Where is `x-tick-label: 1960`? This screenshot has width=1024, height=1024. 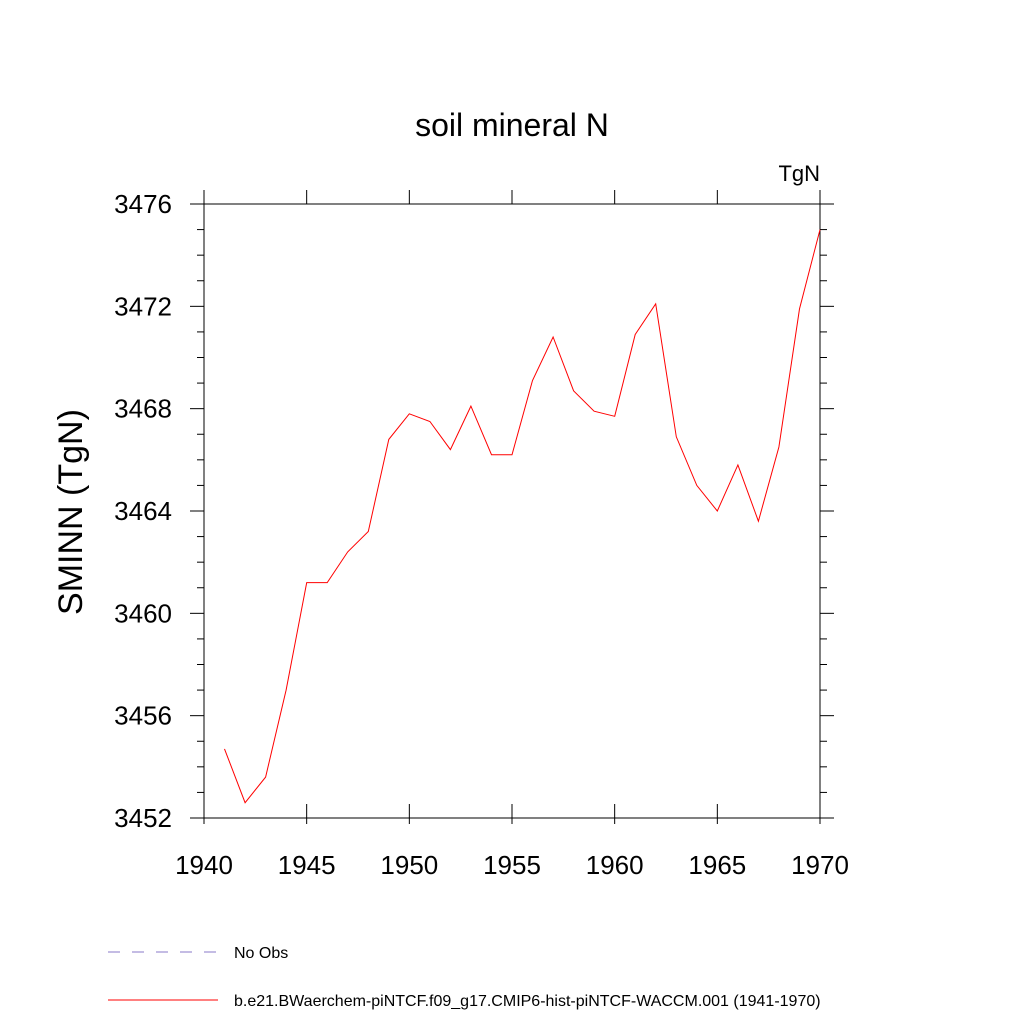 x-tick-label: 1960 is located at coordinates (615, 865).